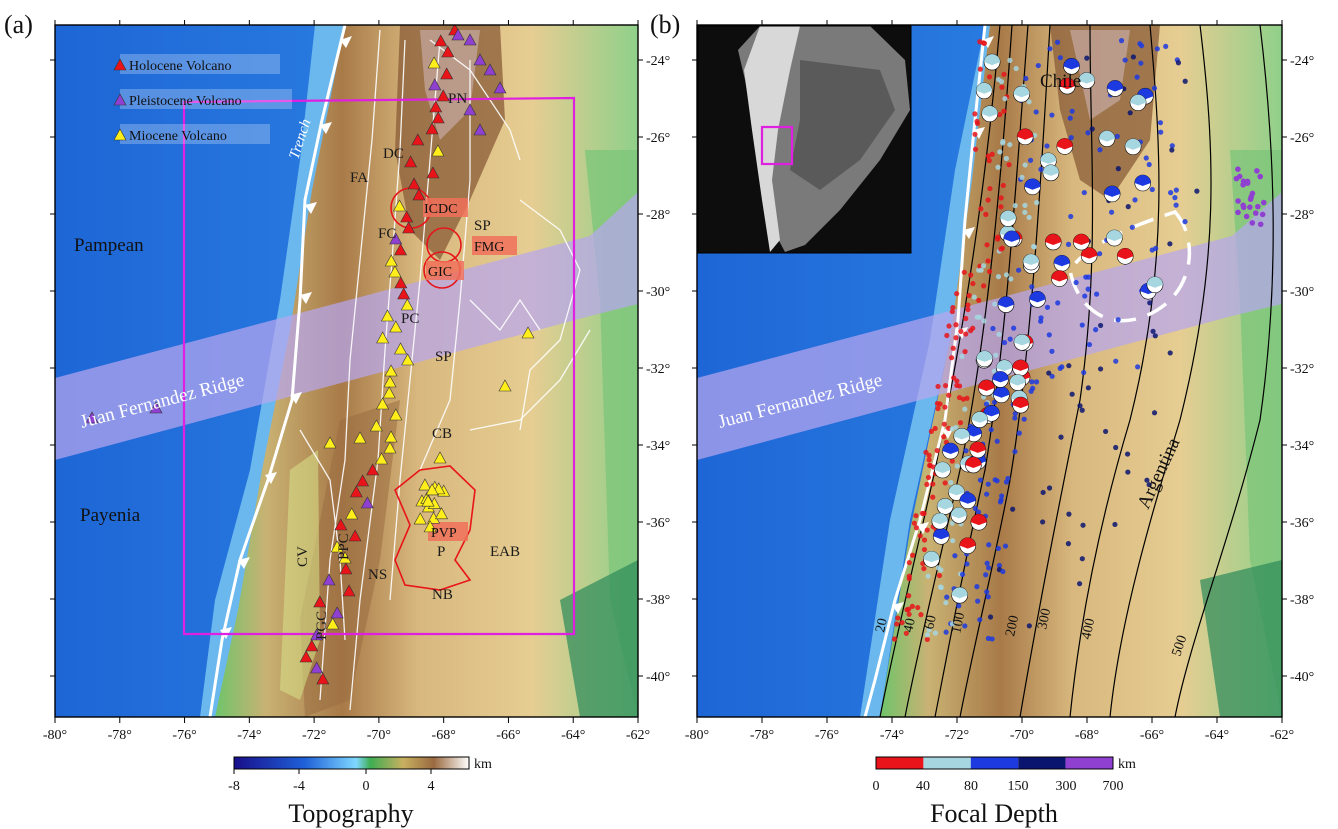 The width and height of the screenshot is (1338, 829). Describe the element at coordinates (379, 735) in the screenshot. I see `x-tick-label: -70°` at that location.